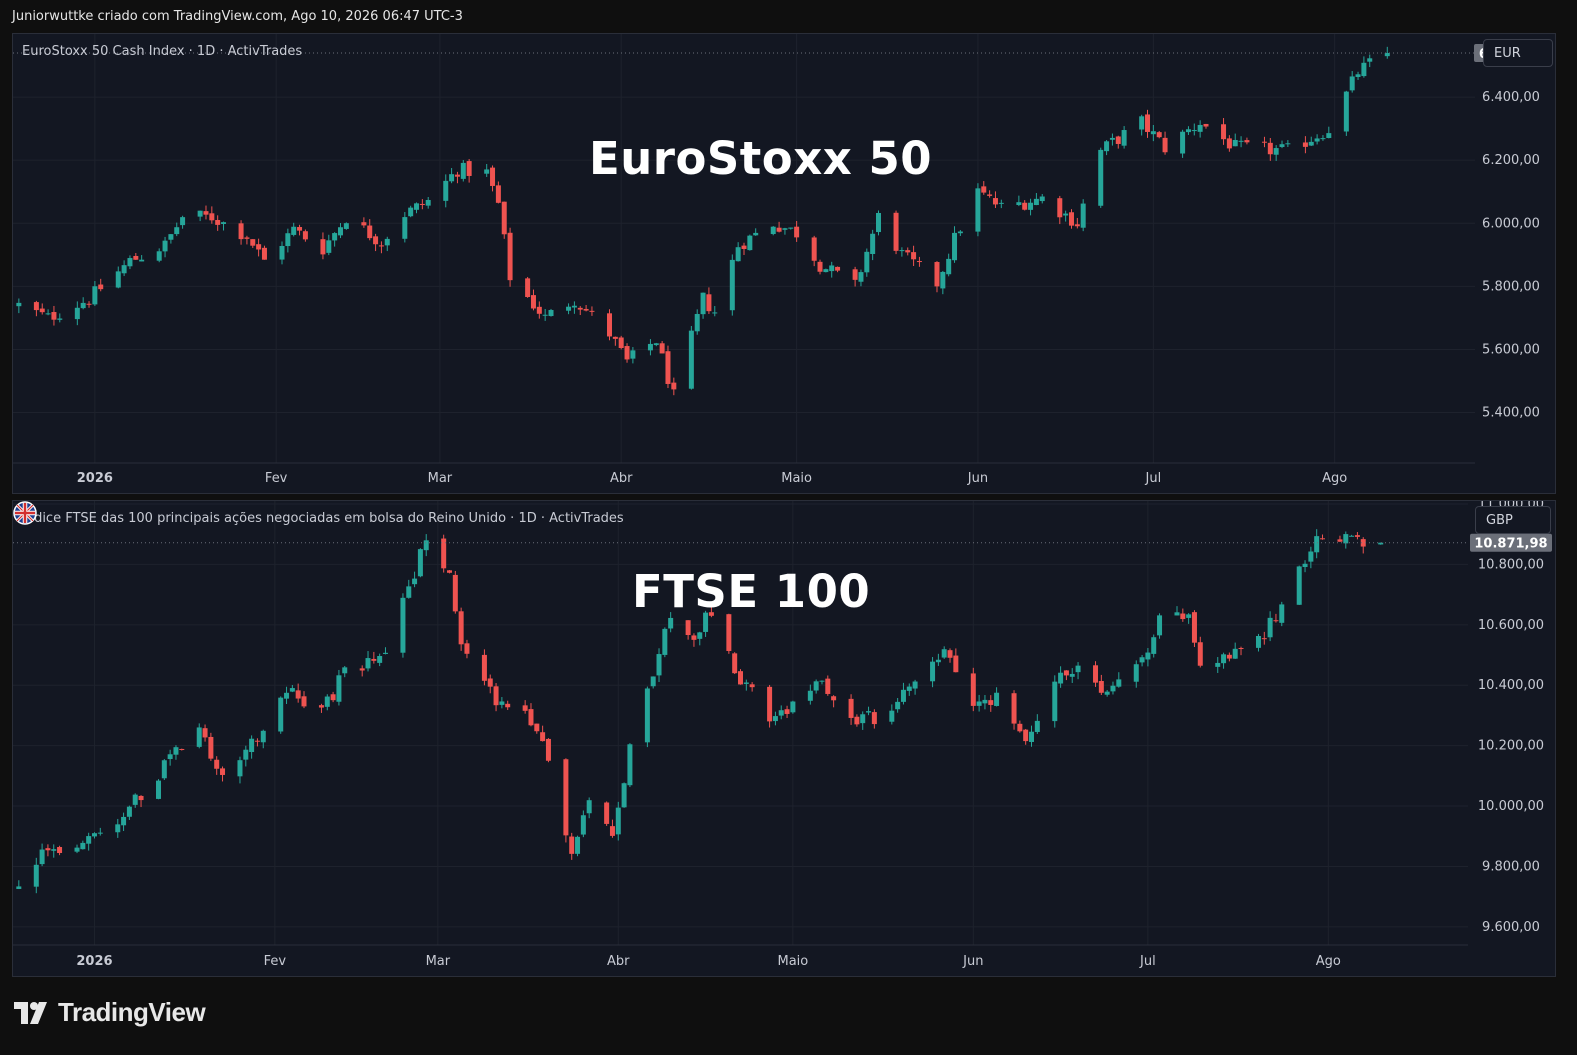  I want to click on y-tick-label: 10.400,00, so click(1511, 685).